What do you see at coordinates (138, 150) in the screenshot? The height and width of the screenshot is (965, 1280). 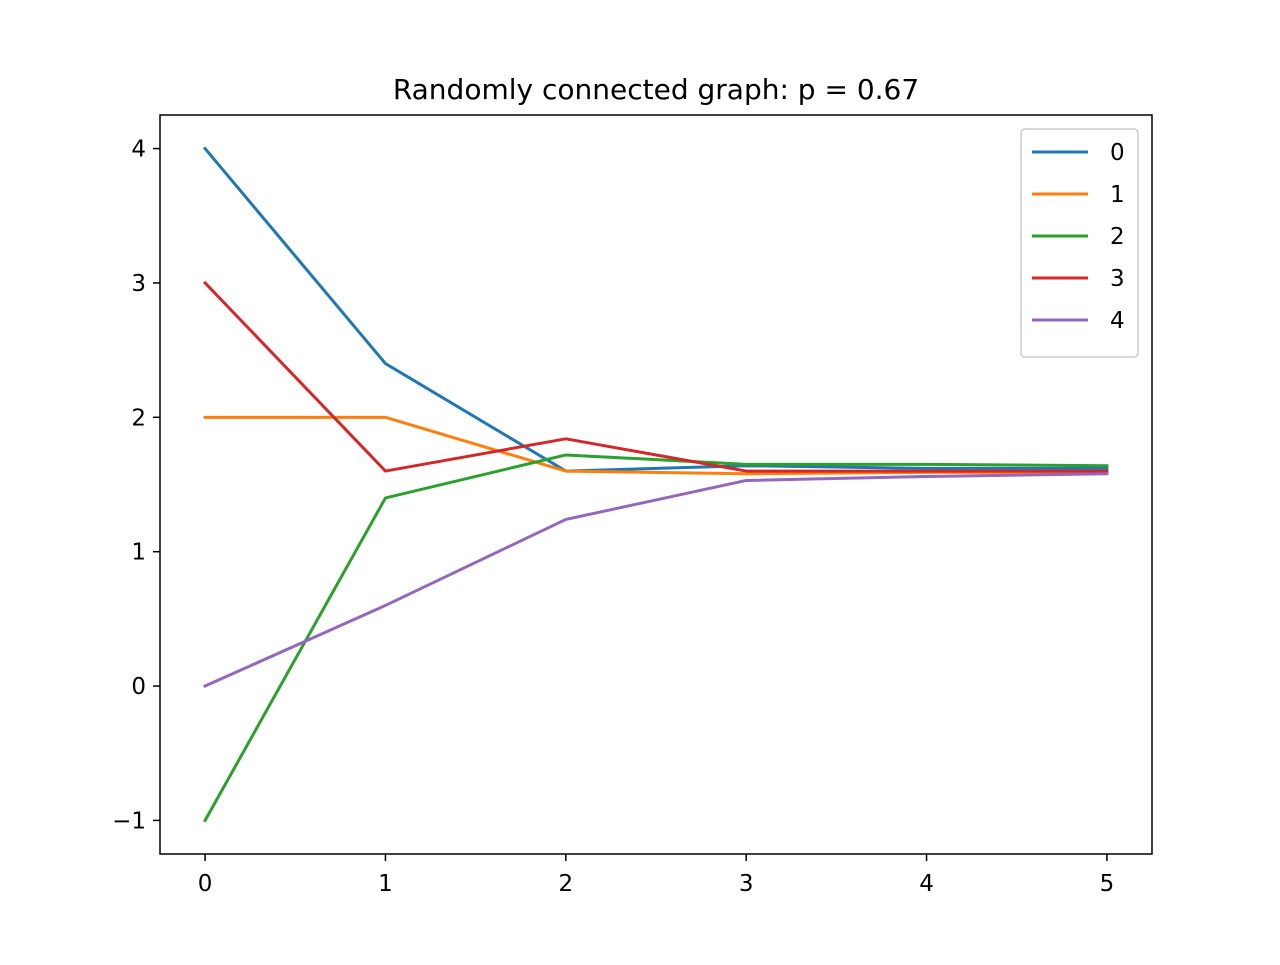 I see `y-tick-label: 4` at bounding box center [138, 150].